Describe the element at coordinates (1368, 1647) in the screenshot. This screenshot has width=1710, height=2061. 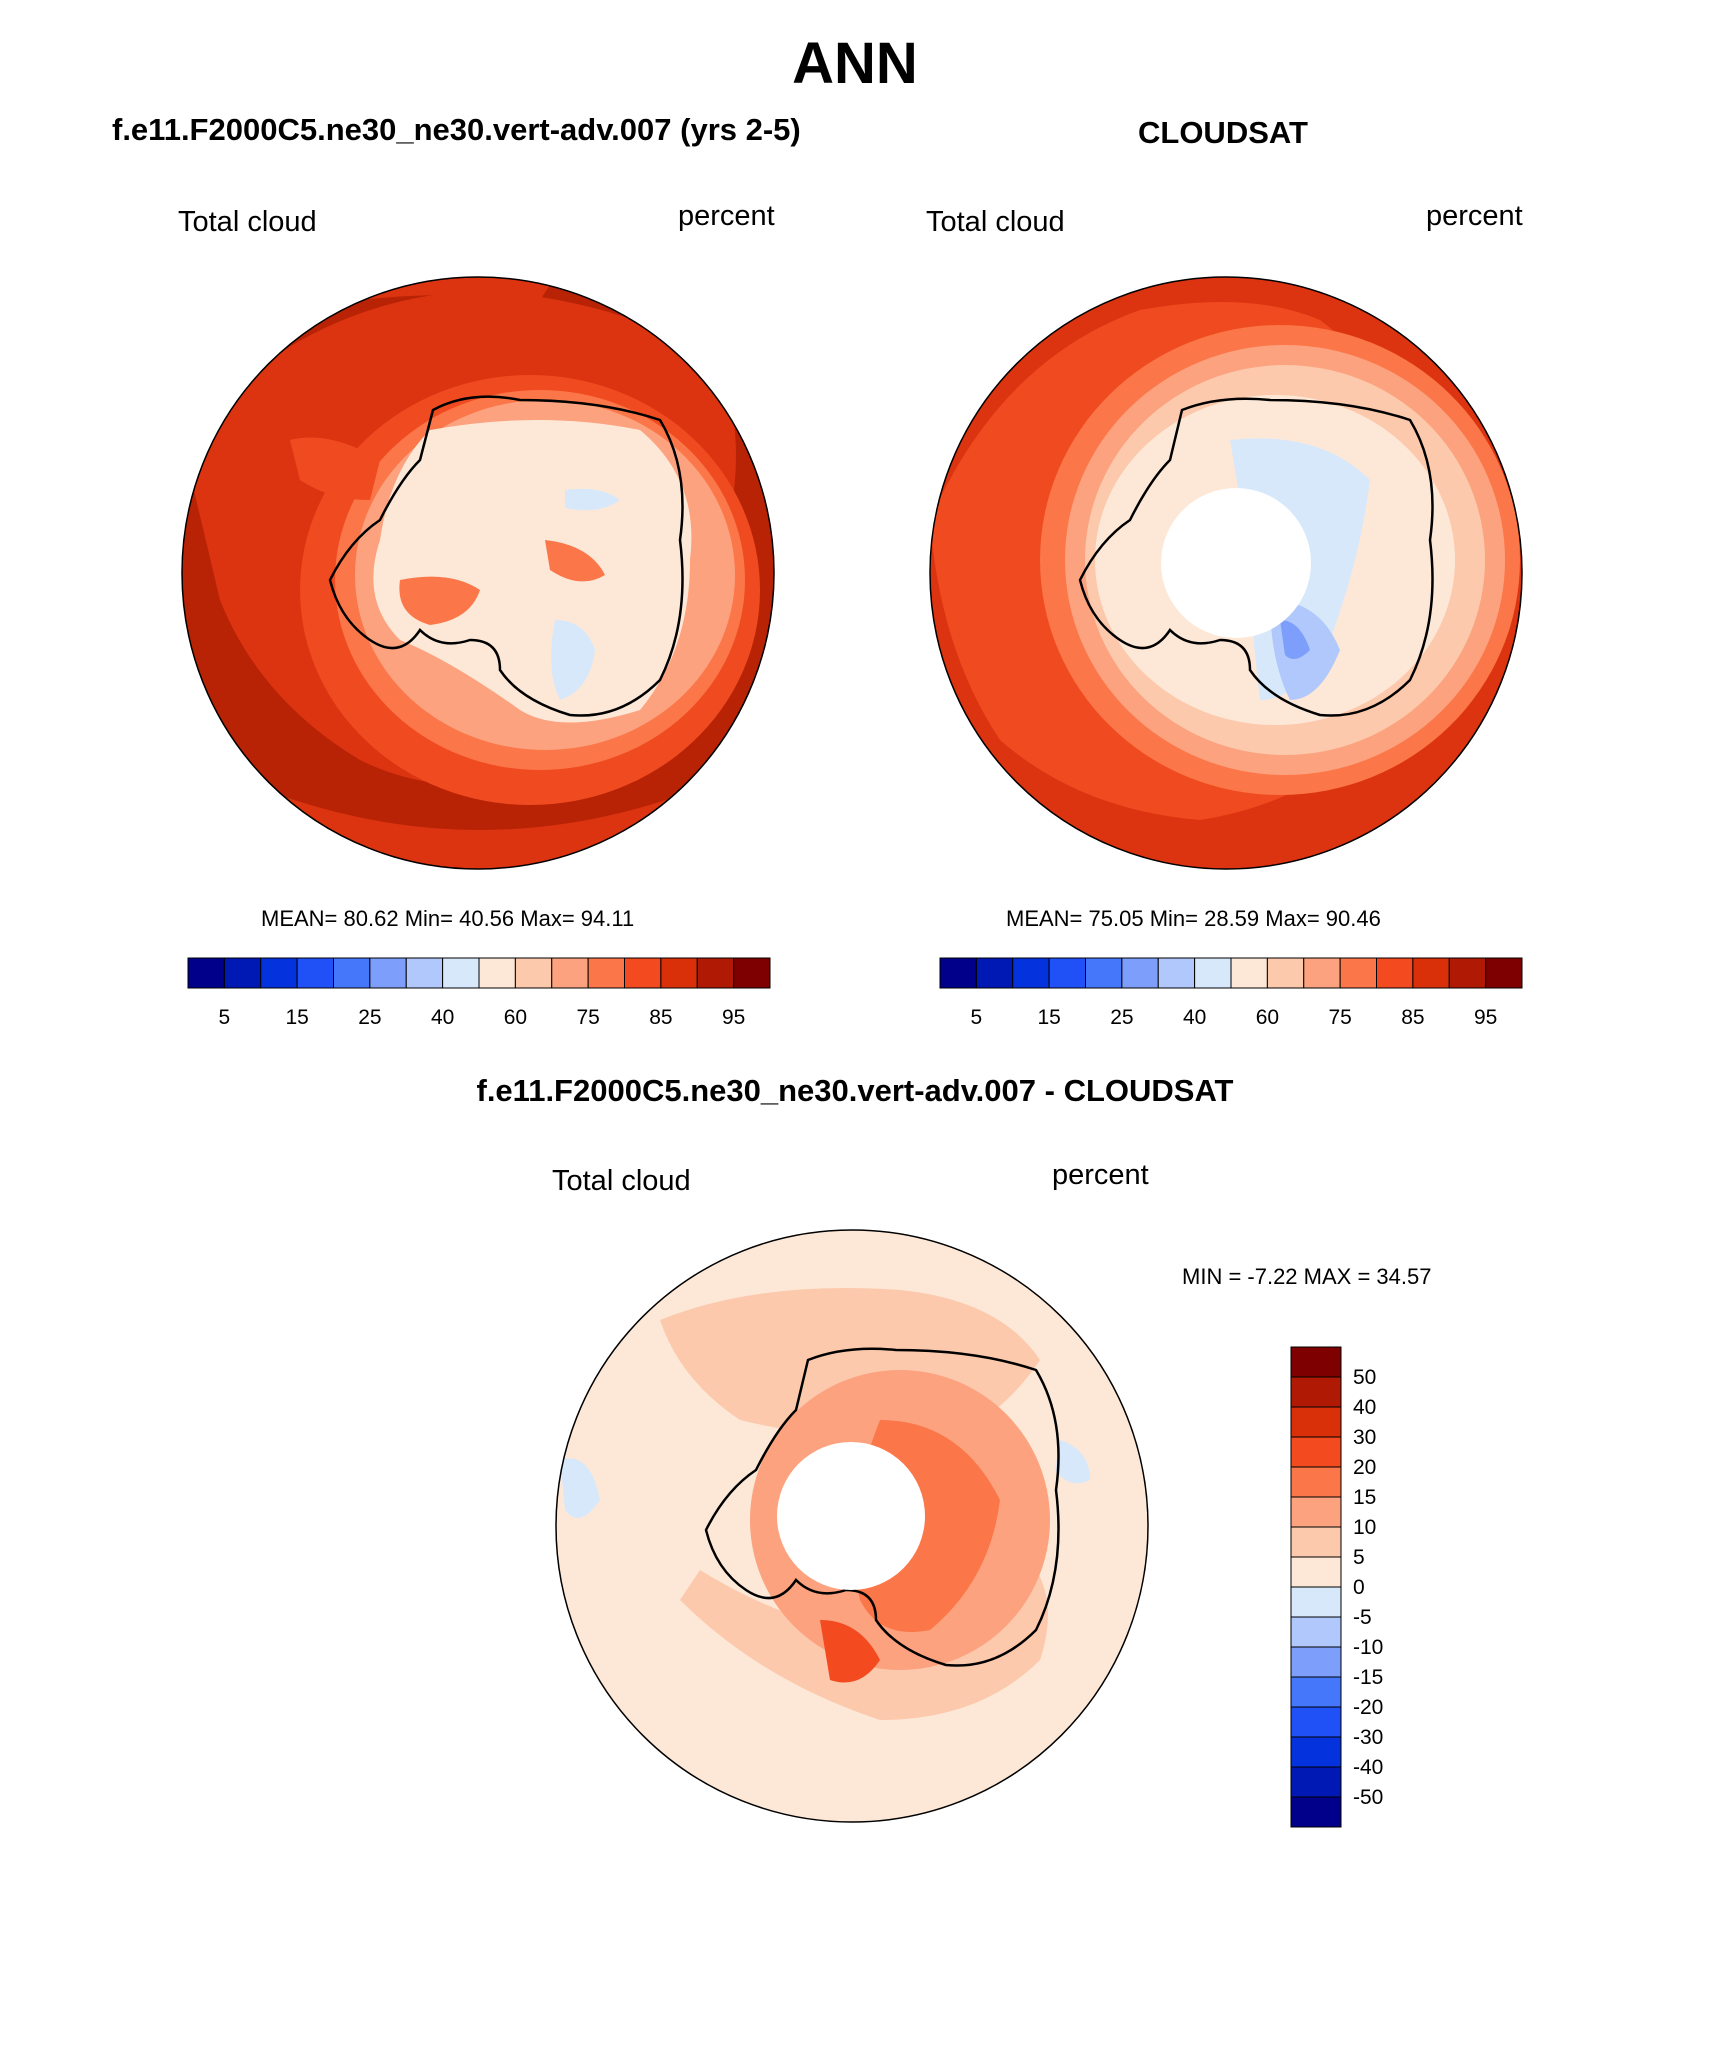
I see `diff-colorbar-tick-label: -10` at that location.